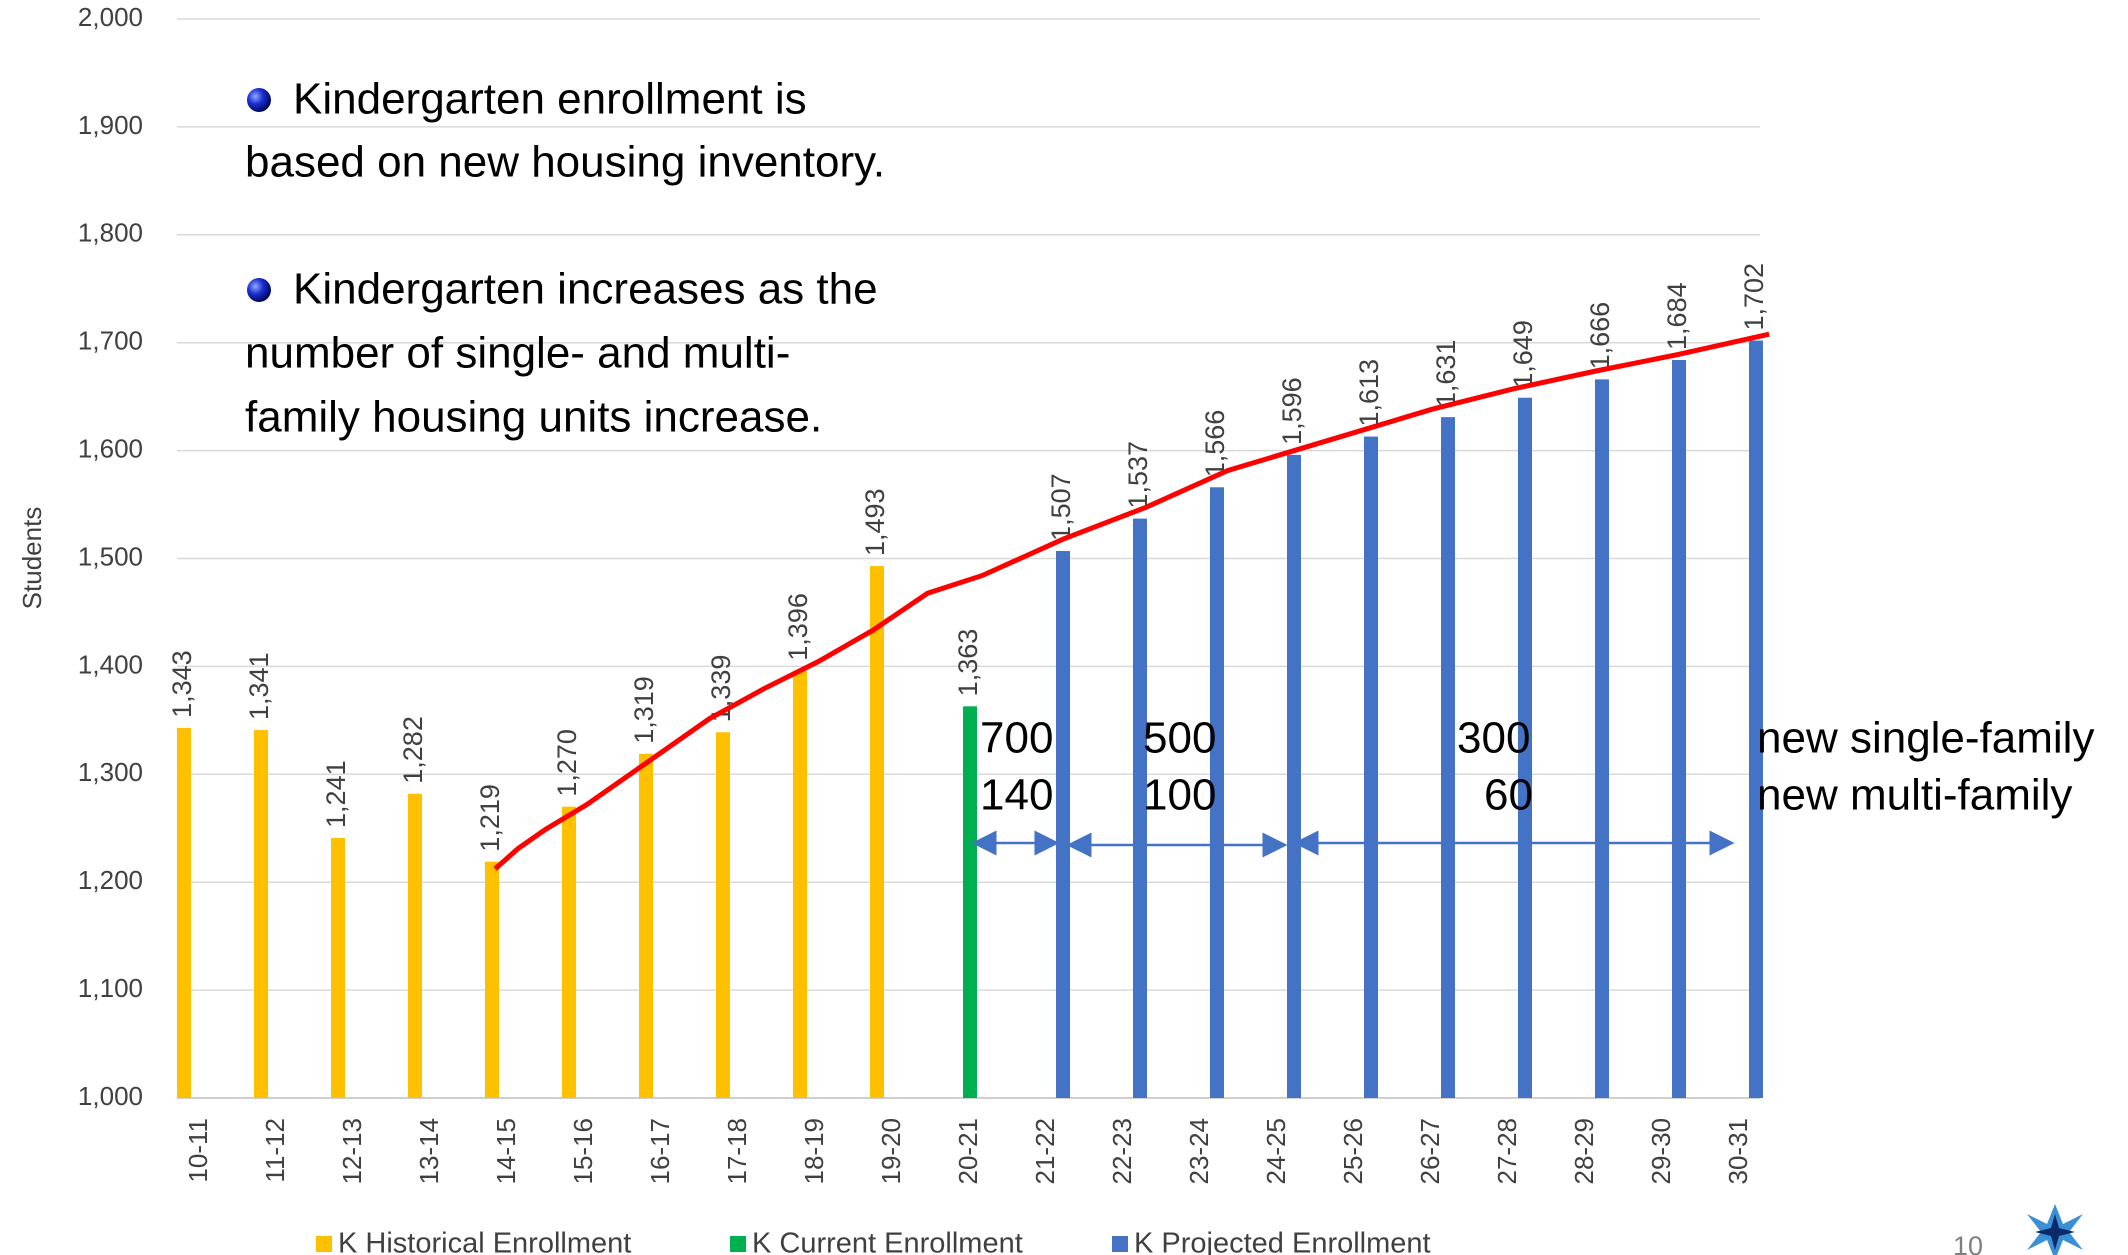  What do you see at coordinates (1369, 393) in the screenshot?
I see `data-label: 1,613` at bounding box center [1369, 393].